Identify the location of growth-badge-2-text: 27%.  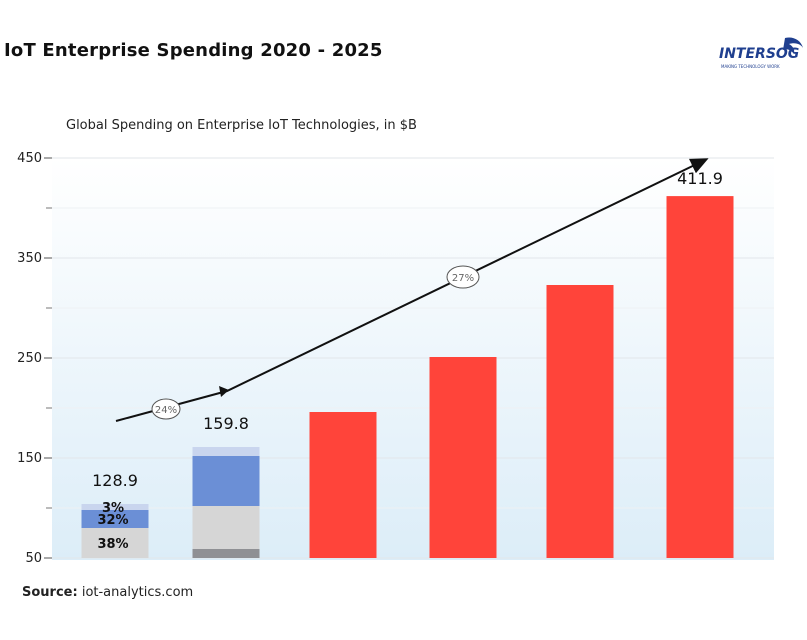
(463, 278).